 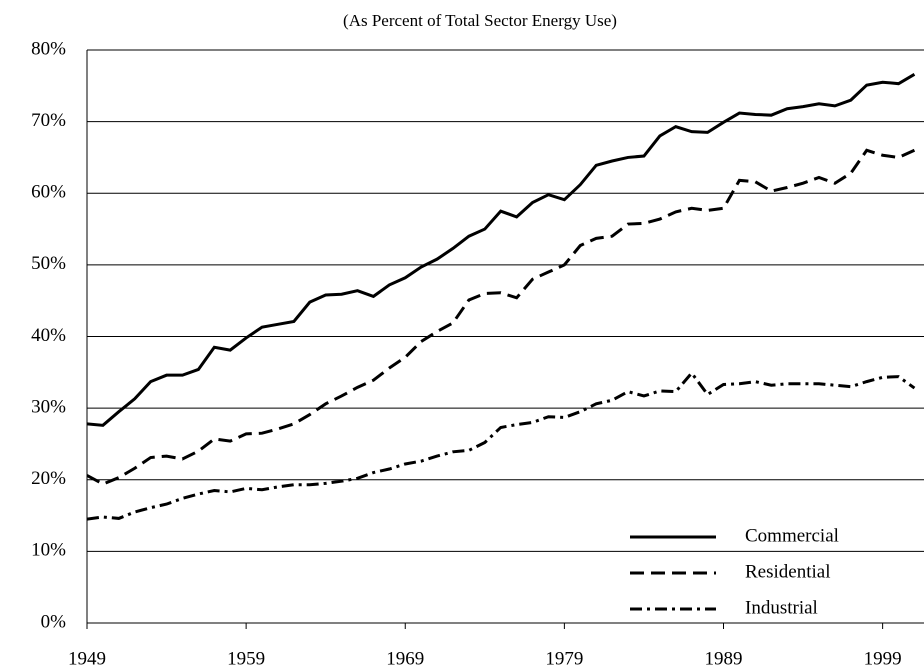 I want to click on y-tick-label: 0%, so click(x=54, y=621).